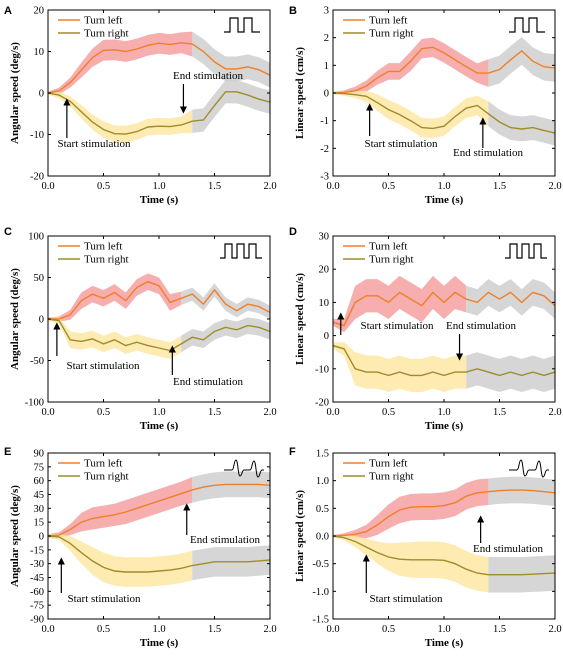 This screenshot has width=563, height=660. I want to click on y-tick-label: -20, so click(37, 177).